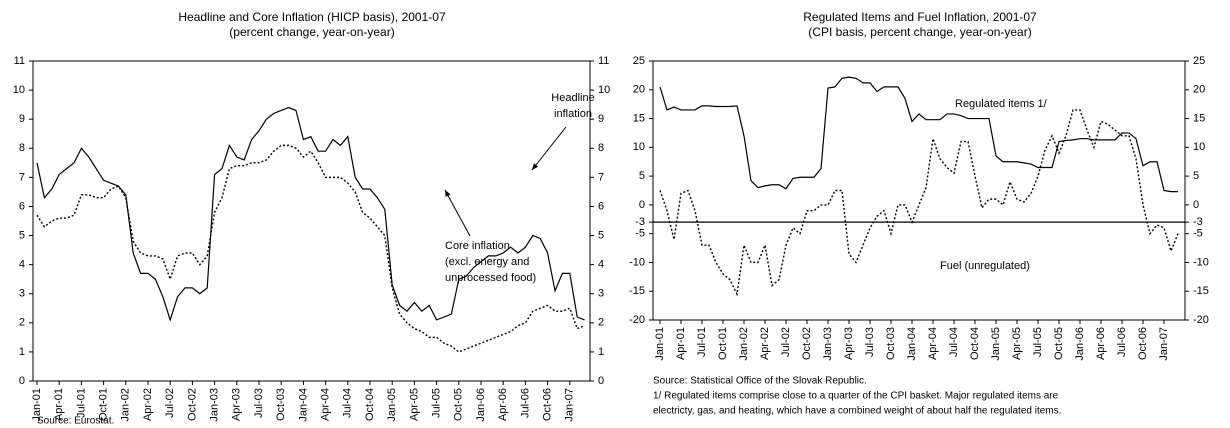 This screenshot has width=1230, height=428. What do you see at coordinates (637, 320) in the screenshot?
I see `y-tick-label: -20` at bounding box center [637, 320].